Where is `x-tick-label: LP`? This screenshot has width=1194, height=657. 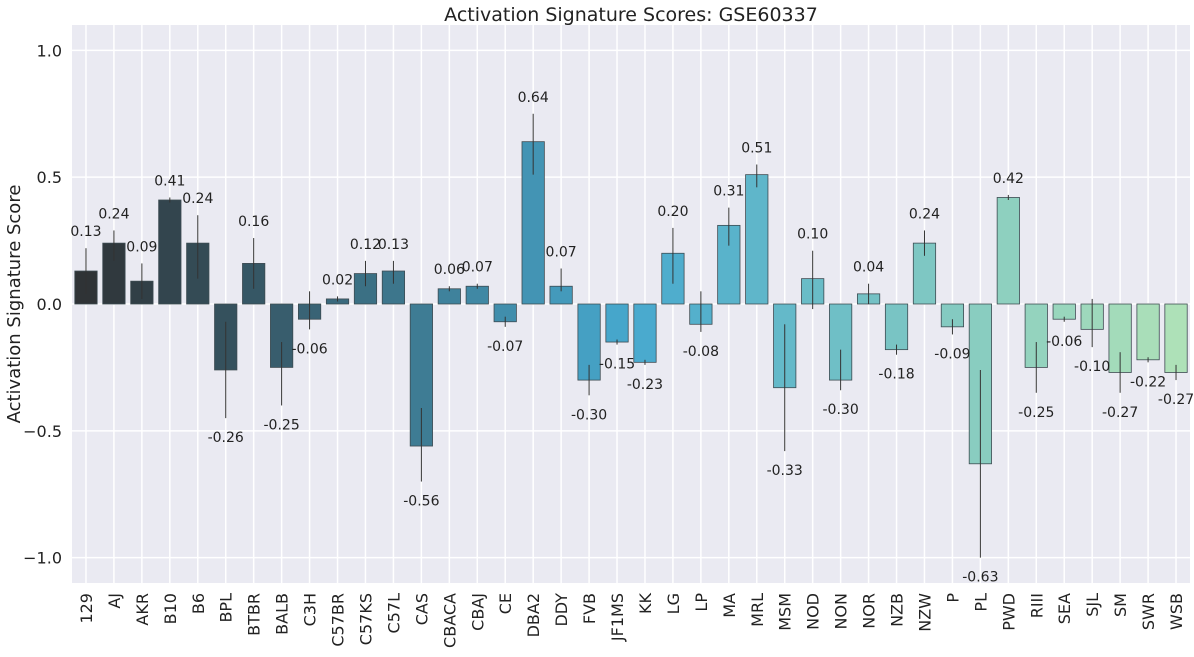
x-tick-label: LP is located at coordinates (701, 602).